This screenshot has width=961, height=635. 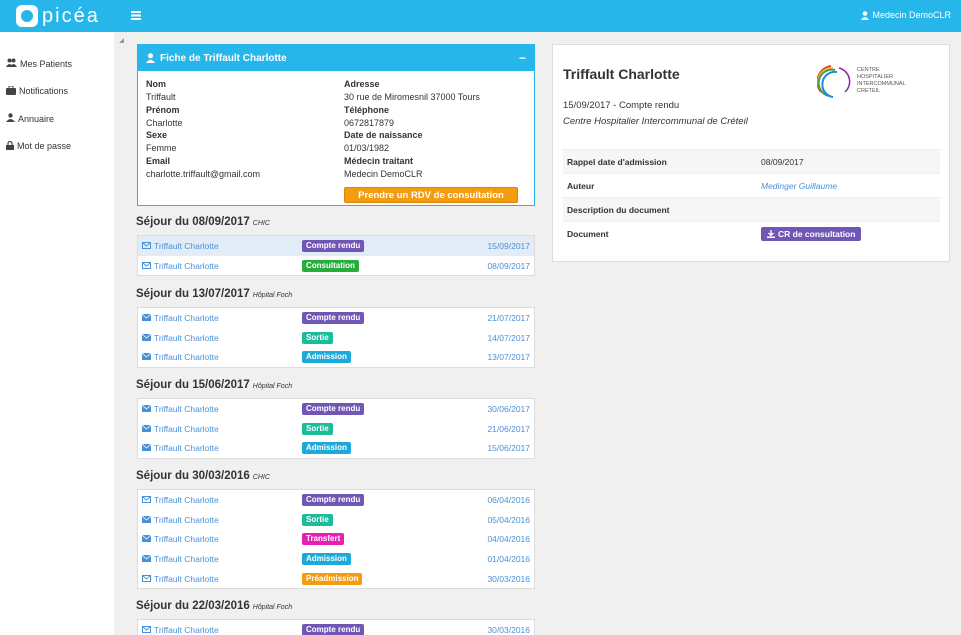 What do you see at coordinates (868, 70) in the screenshot?
I see `logo-line: CENTRE` at bounding box center [868, 70].